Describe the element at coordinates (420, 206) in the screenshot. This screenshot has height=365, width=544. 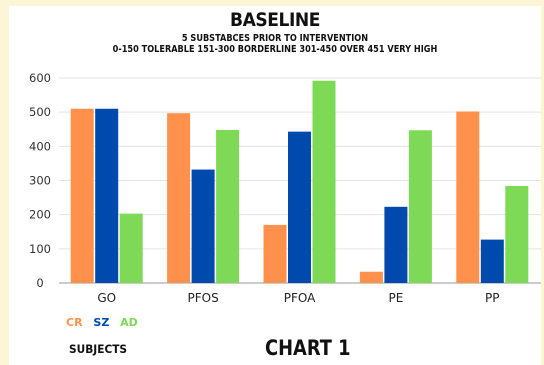
I see `bar-ad-pe` at that location.